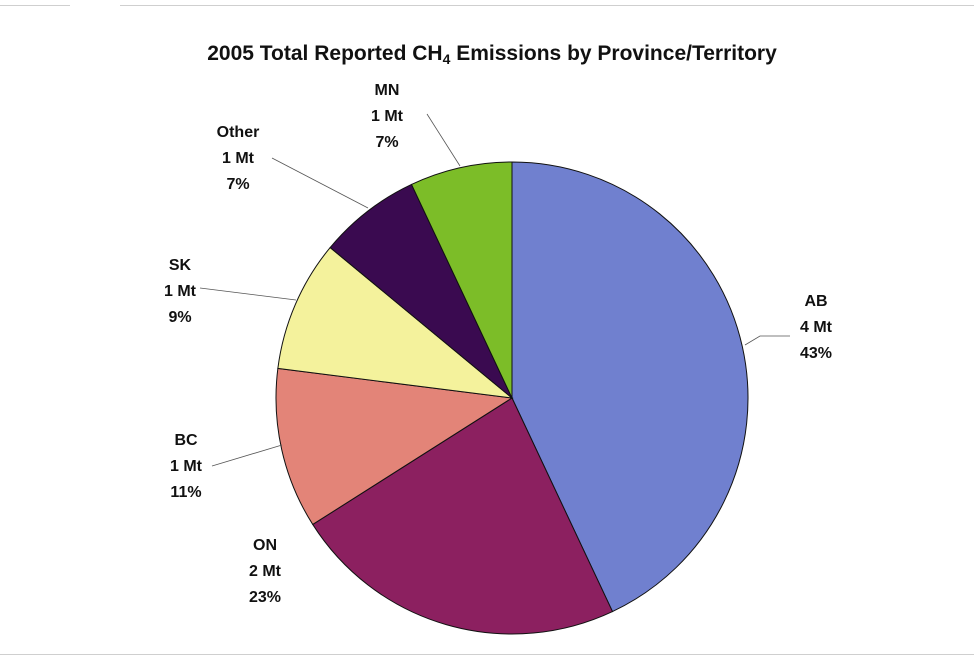 This screenshot has width=974, height=657. I want to click on pie-slice-mn, so click(461, 280).